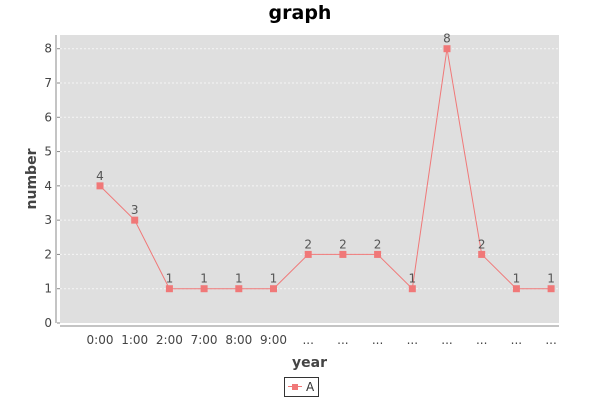  What do you see at coordinates (100, 340) in the screenshot?
I see `x-tick-label: 0:00` at bounding box center [100, 340].